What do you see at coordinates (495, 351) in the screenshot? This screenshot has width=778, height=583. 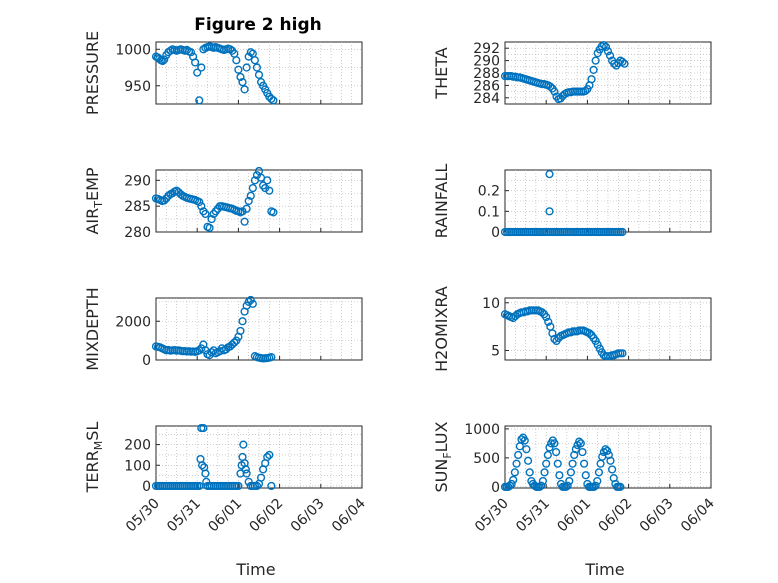 I see `y-tick-label: 5` at bounding box center [495, 351].